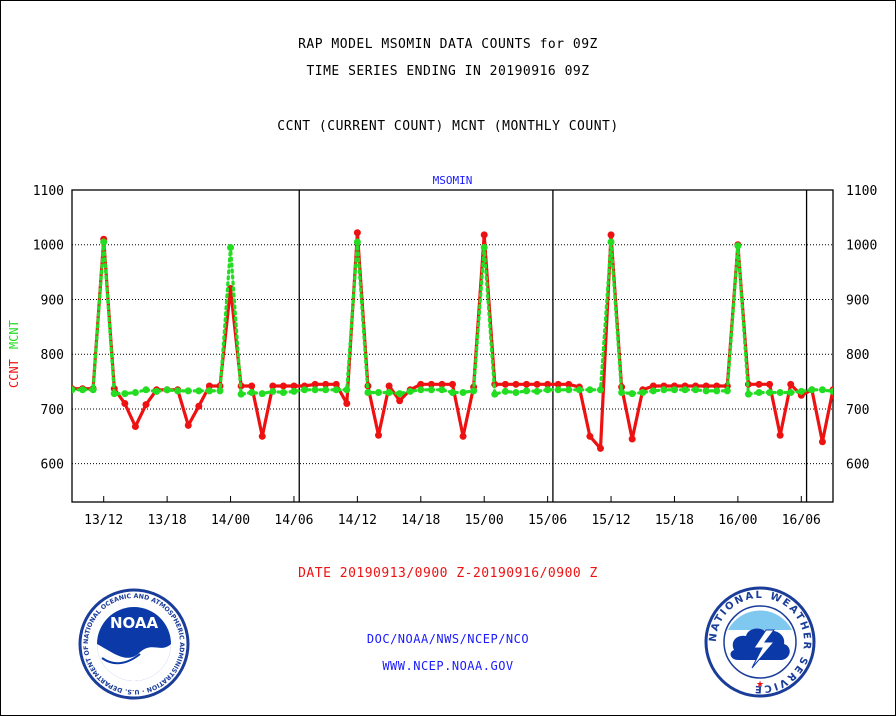  I want to click on x-tick-label-14/00: 14/00, so click(230, 520).